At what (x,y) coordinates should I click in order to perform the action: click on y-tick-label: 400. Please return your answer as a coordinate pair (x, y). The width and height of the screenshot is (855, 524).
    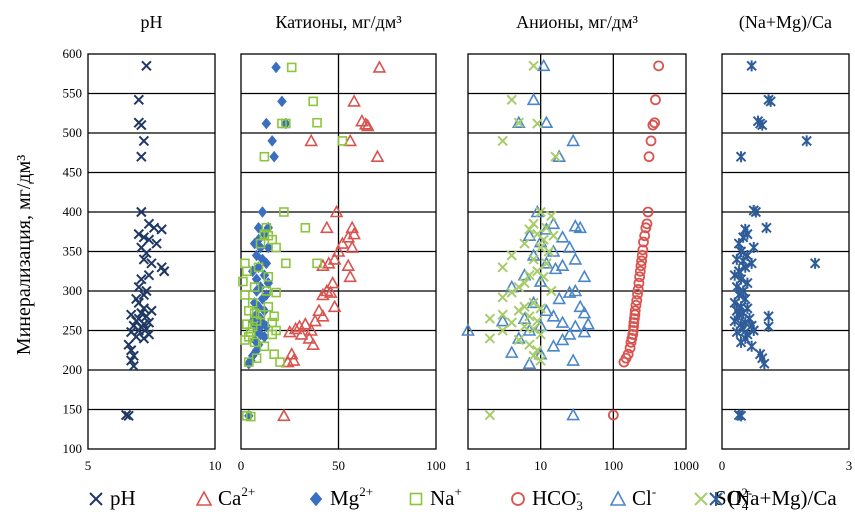
    Looking at the image, I should click on (73, 211).